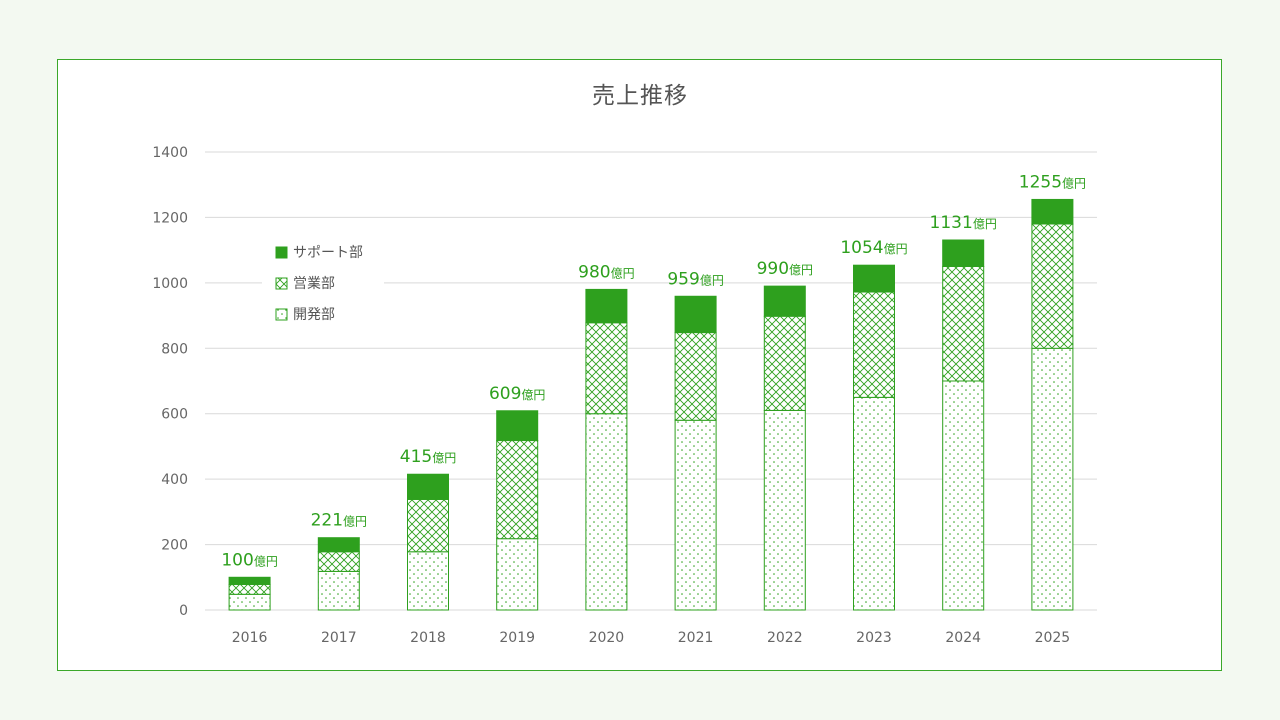  Describe the element at coordinates (428, 457) in the screenshot. I see `total-label: 415億円` at that location.